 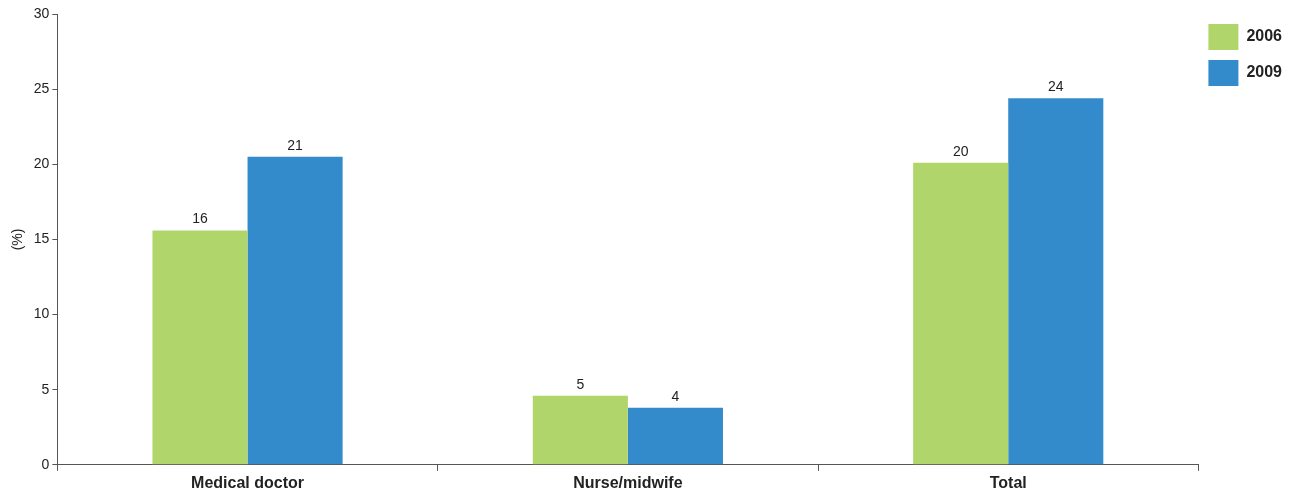 What do you see at coordinates (41, 313) in the screenshot?
I see `y-tick-label: 10` at bounding box center [41, 313].